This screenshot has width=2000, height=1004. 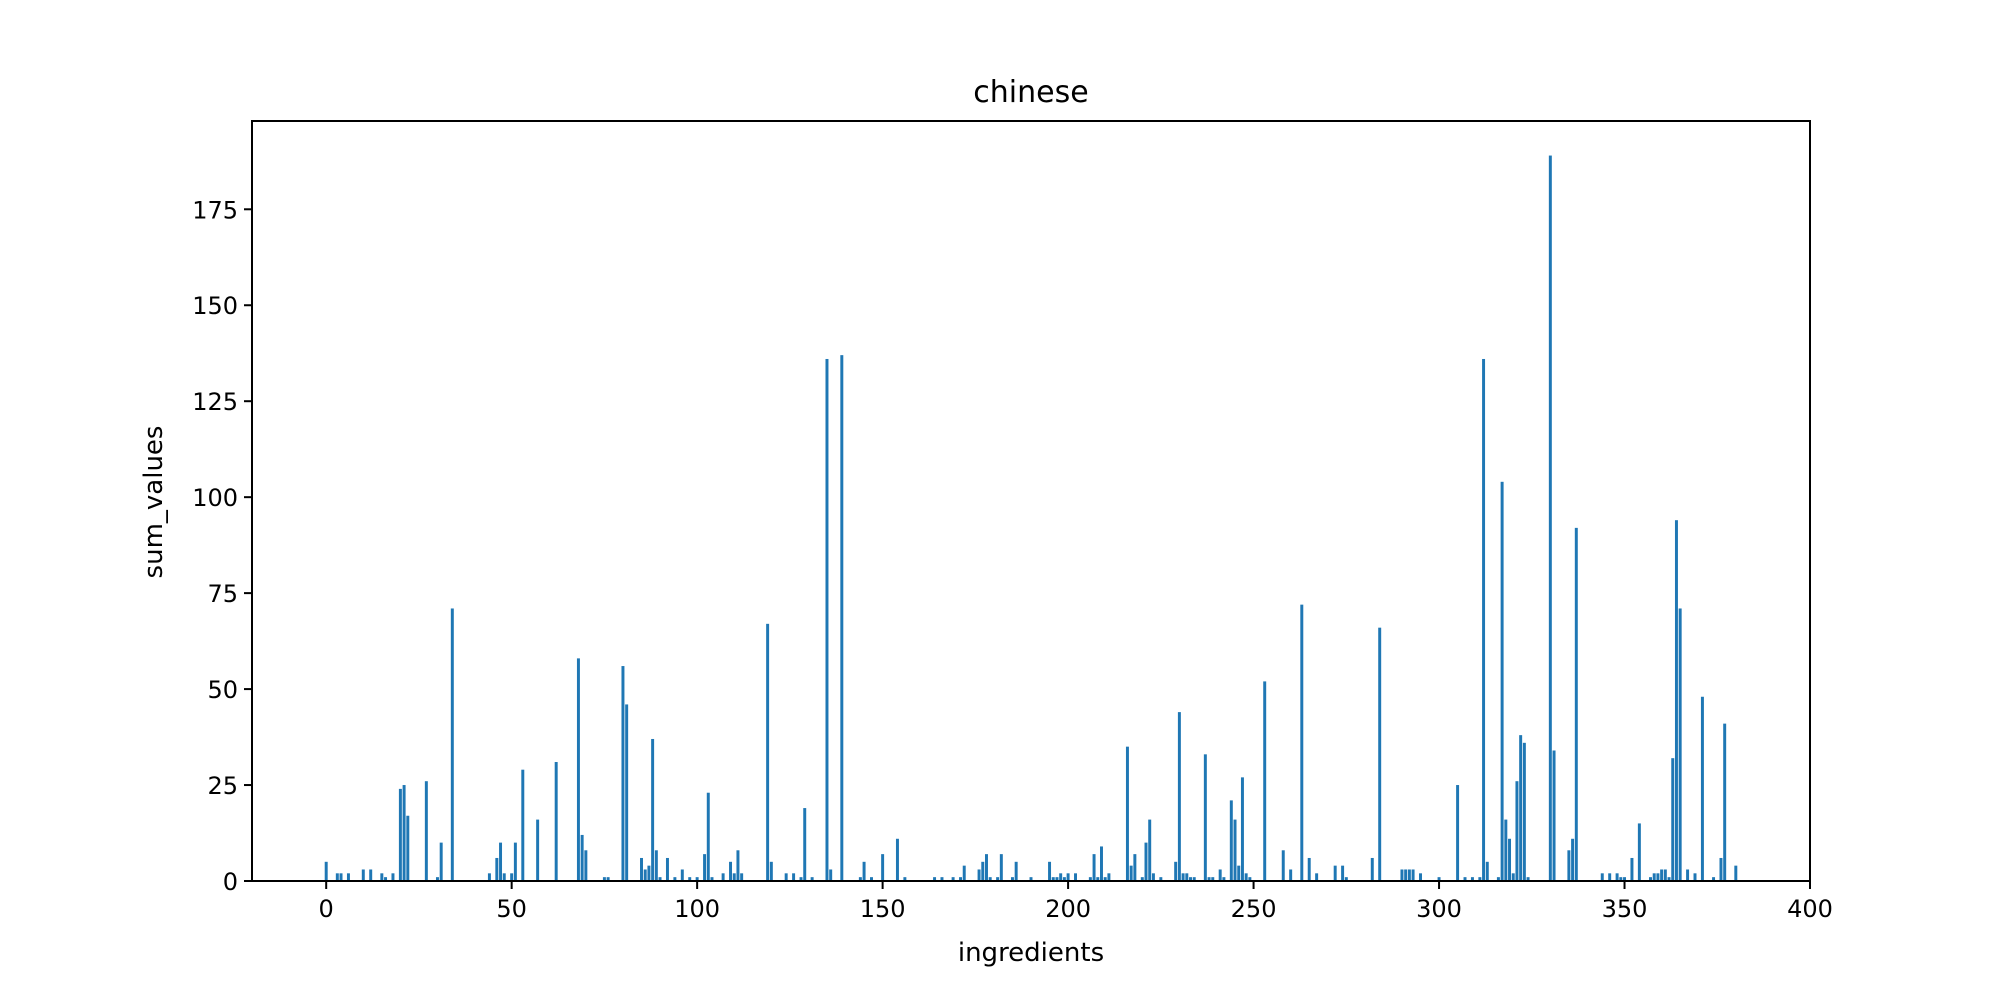 What do you see at coordinates (154, 502) in the screenshot?
I see `y-axis-label: sum_values` at bounding box center [154, 502].